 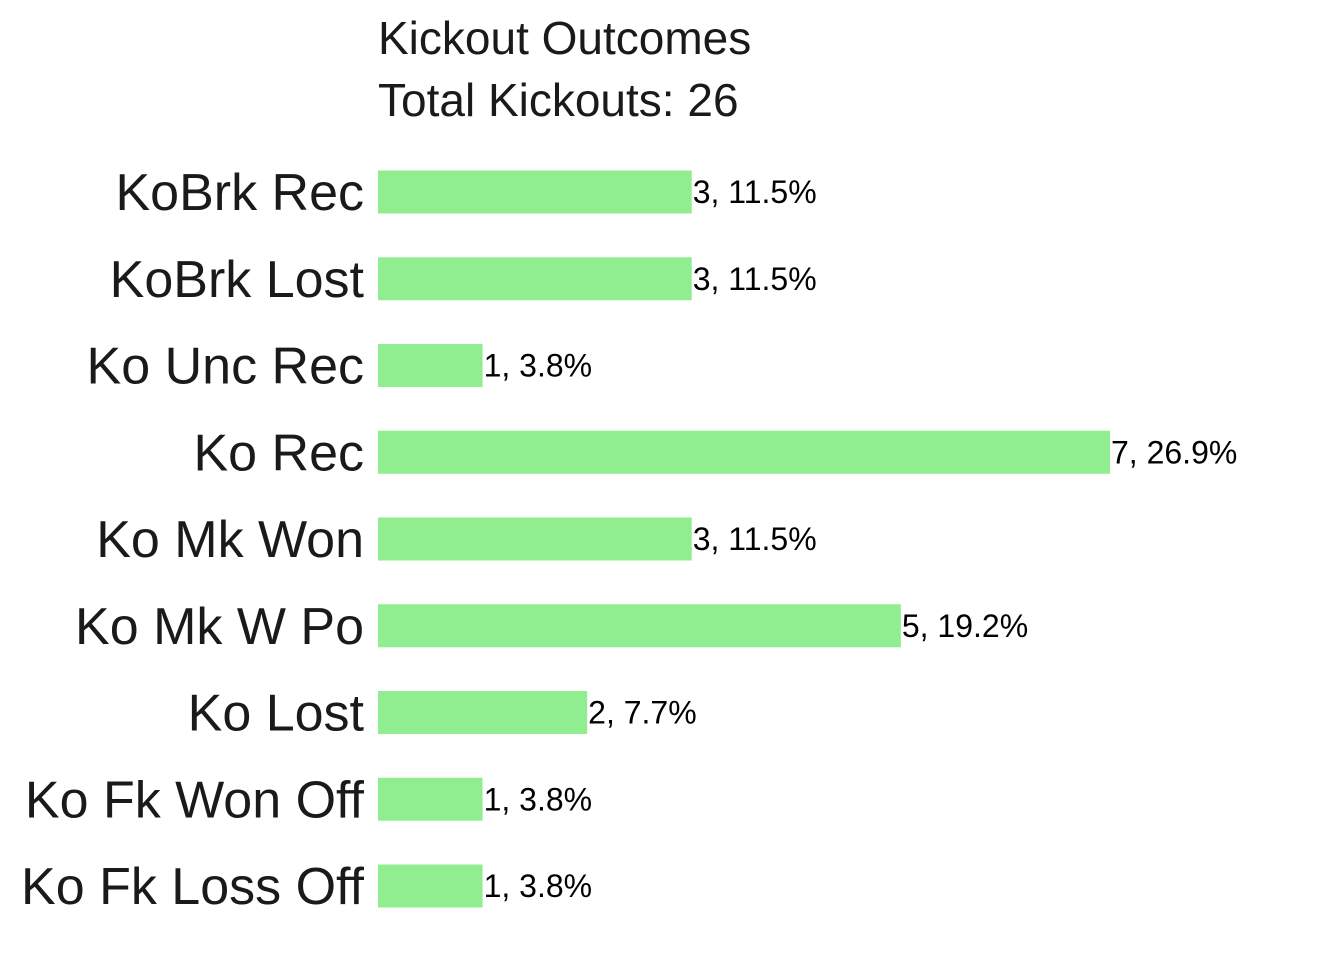 I want to click on data-label: 2, 7.7%, so click(x=642, y=713).